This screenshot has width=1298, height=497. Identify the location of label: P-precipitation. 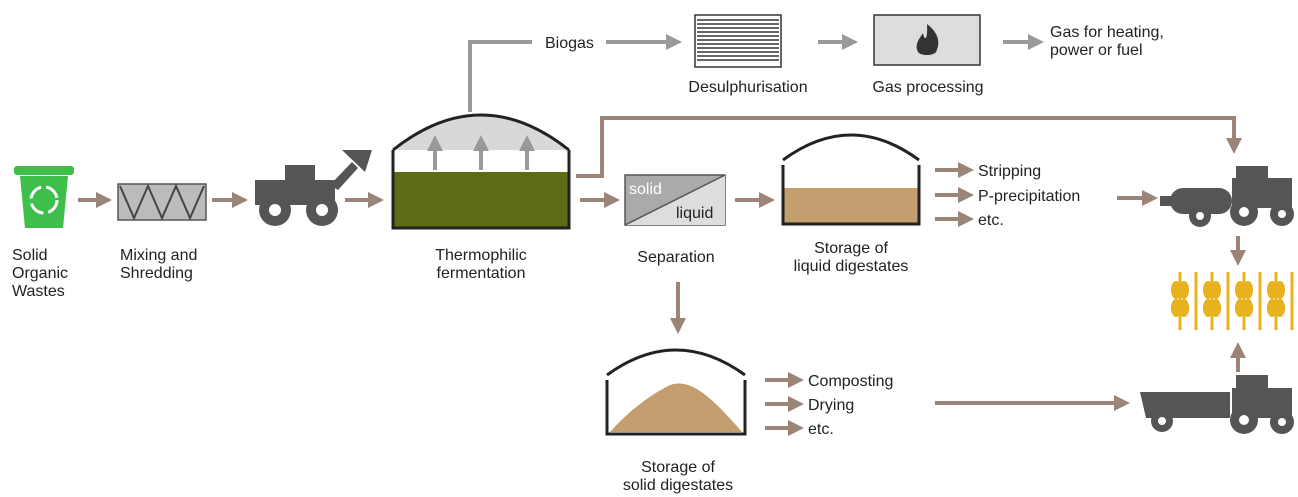
(1029, 196).